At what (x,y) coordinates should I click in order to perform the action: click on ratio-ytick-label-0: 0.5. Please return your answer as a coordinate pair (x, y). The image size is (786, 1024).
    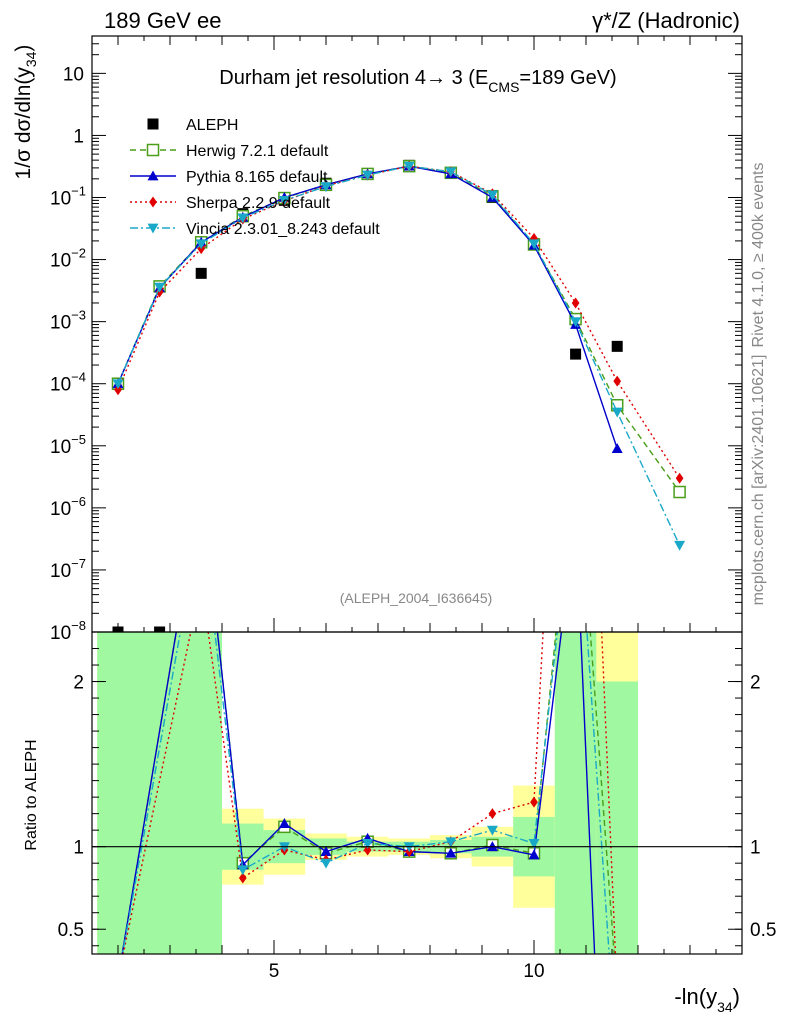
    Looking at the image, I should click on (71, 930).